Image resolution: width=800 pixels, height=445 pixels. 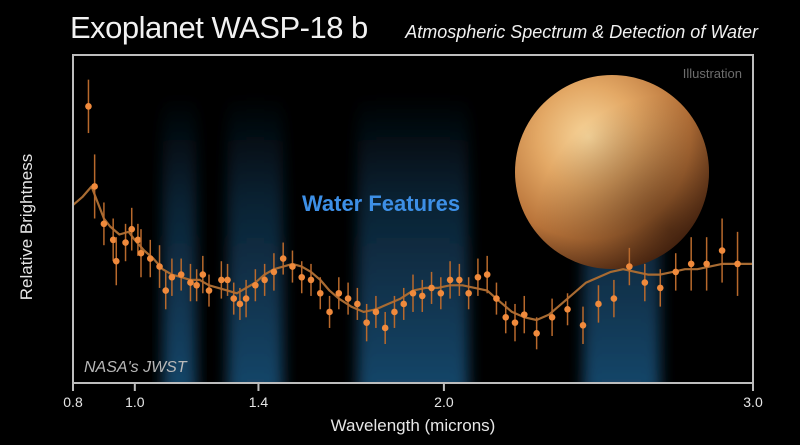 I want to click on y-axis-label: Relative Brightness, so click(x=26, y=227).